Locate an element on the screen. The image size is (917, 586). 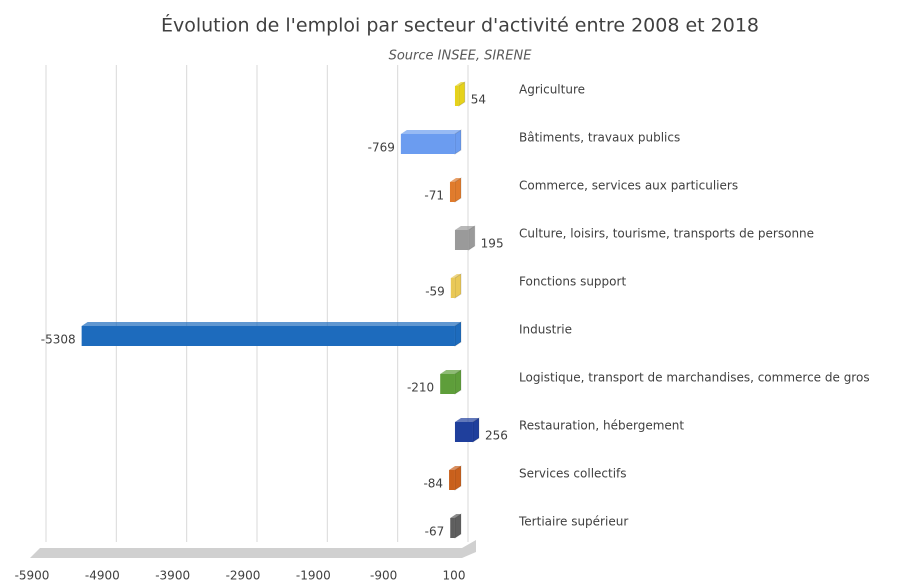
floor is located at coordinates (253, 549).